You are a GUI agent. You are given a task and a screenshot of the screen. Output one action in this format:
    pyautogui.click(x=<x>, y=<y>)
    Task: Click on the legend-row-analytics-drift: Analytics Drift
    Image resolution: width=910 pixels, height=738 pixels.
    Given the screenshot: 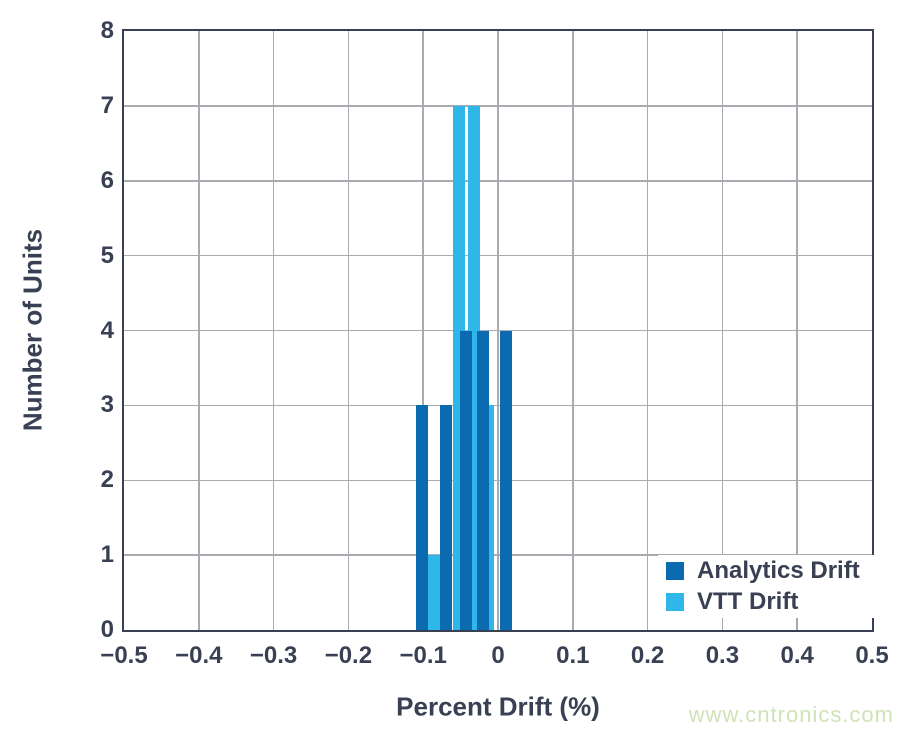 What is the action you would take?
    pyautogui.click(x=772, y=571)
    